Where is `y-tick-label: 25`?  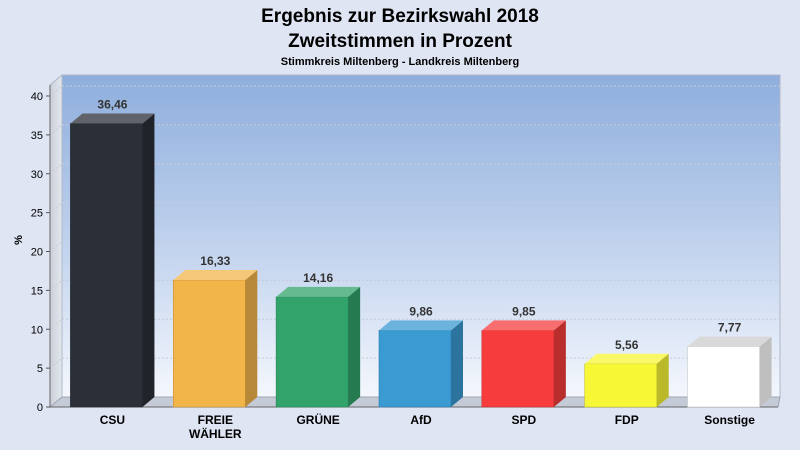
y-tick-label: 25 is located at coordinates (37, 214).